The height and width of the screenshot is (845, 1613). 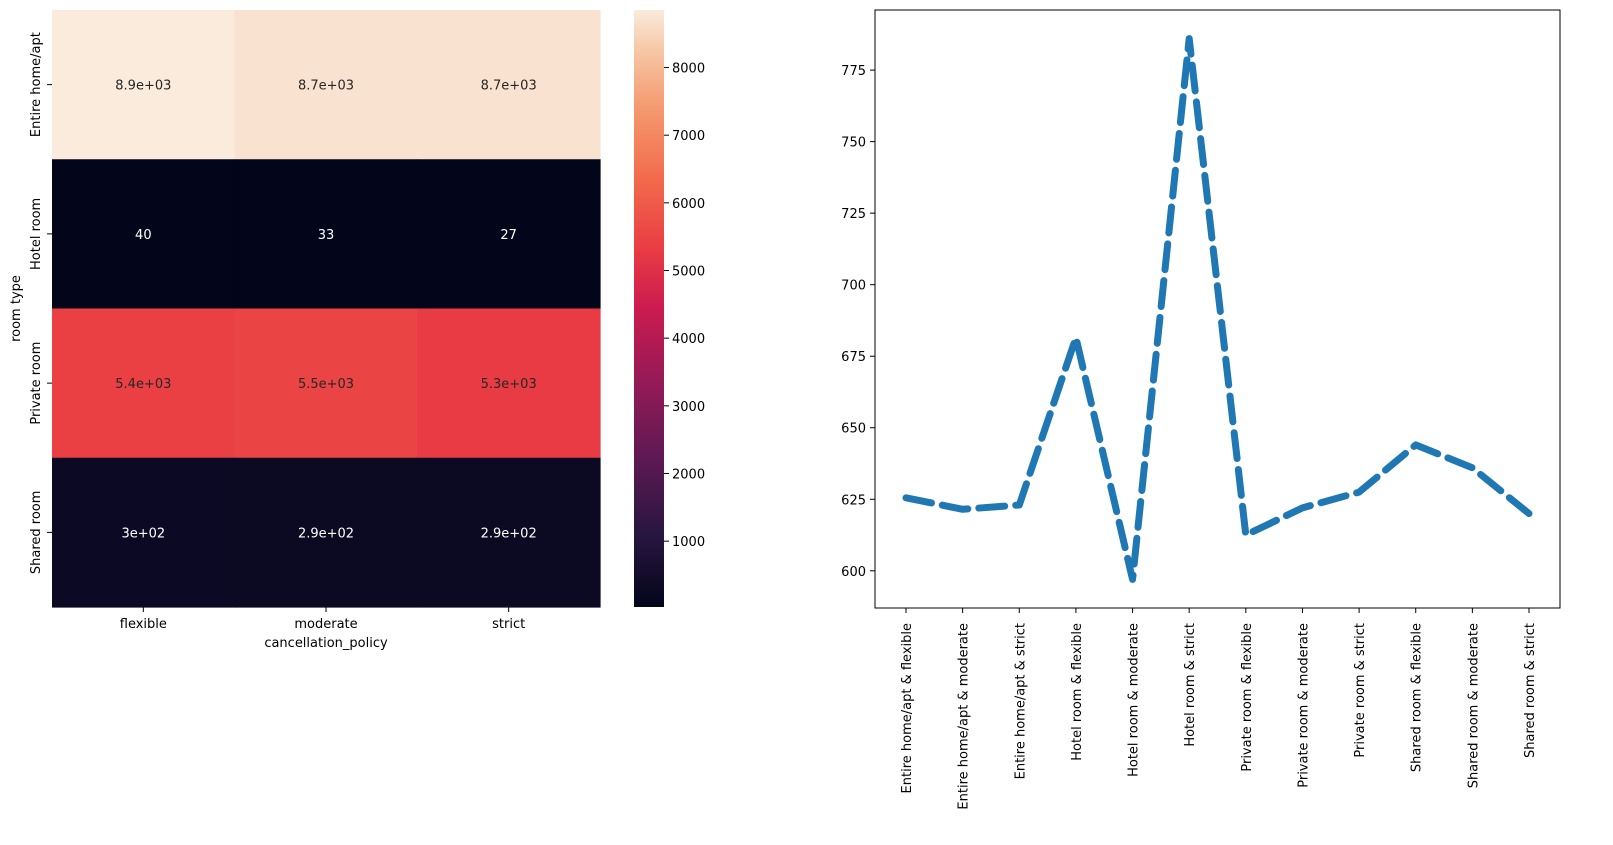 I want to click on colorbar-tick-label: 8000, so click(x=688, y=69).